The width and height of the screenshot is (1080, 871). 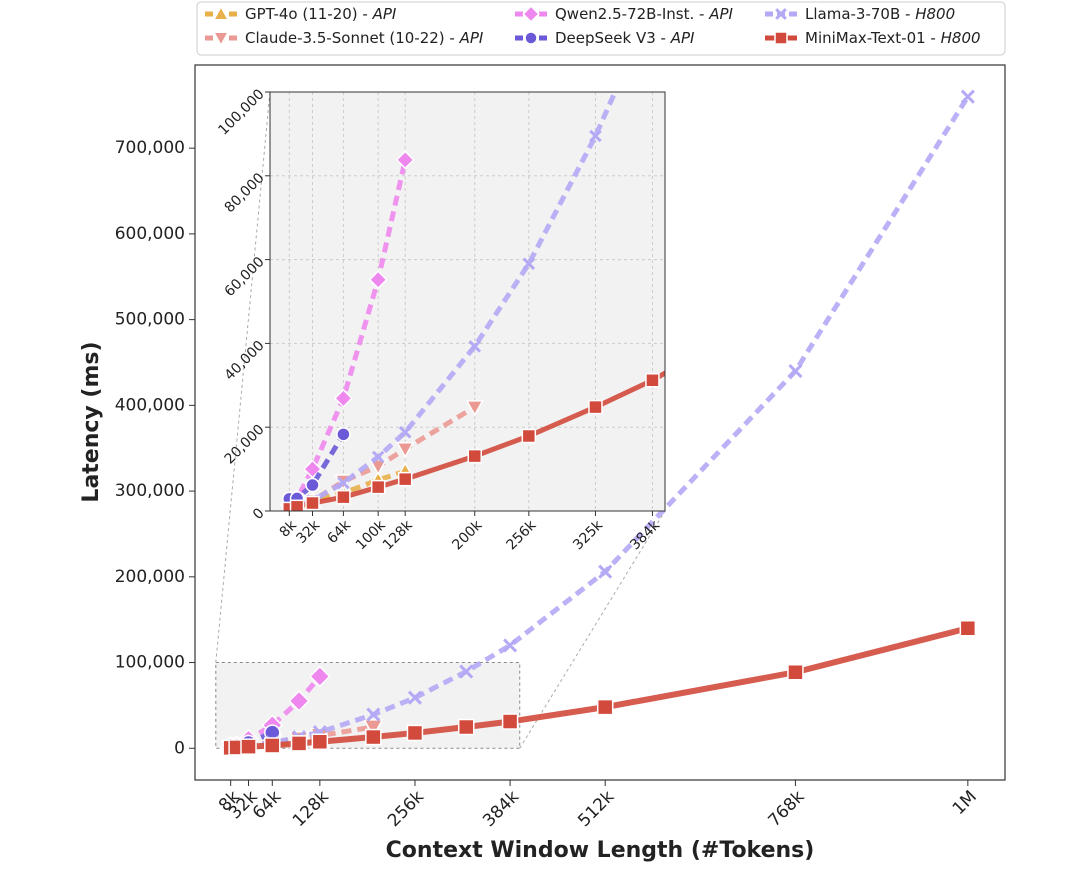 I want to click on legend-label: GPT-4o (11-20) - API, so click(x=321, y=14).